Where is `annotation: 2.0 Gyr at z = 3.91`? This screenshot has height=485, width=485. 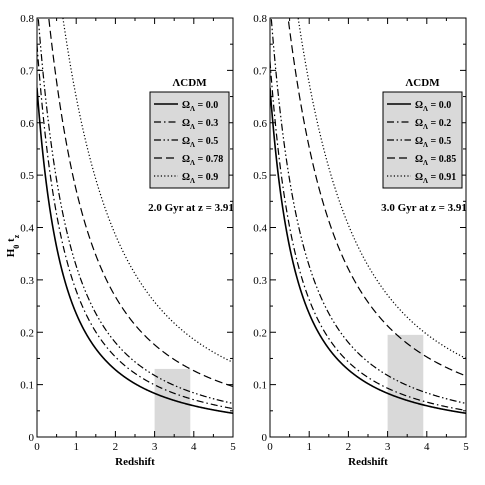
annotation: 2.0 Gyr at z = 3.91 is located at coordinates (191, 208).